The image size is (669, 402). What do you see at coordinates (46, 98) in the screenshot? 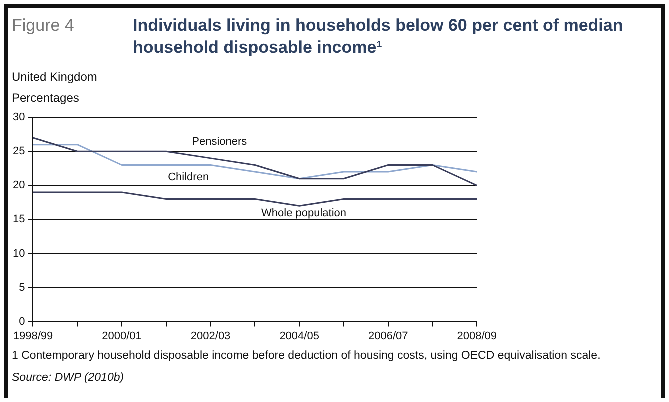
I see `y-axis-title: Percentages` at bounding box center [46, 98].